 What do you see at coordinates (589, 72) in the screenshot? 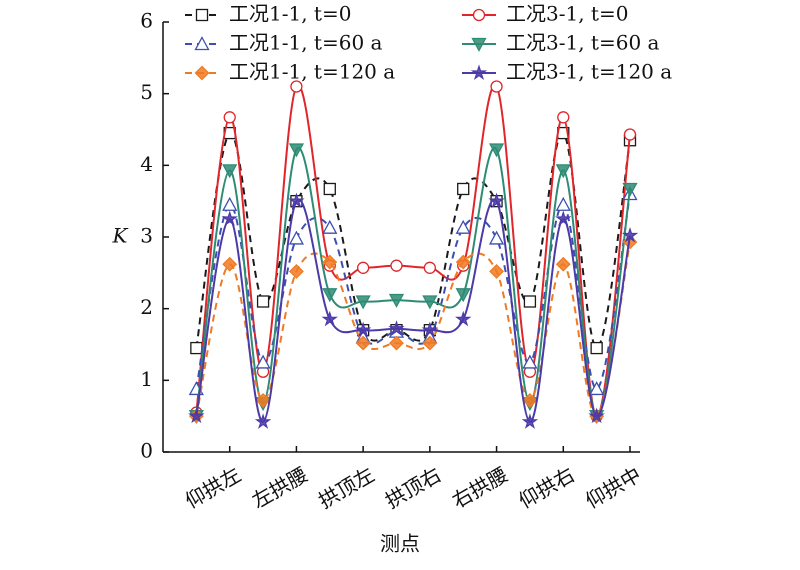
I see `legend-label: 工况3-1, t=120 a` at bounding box center [589, 72].